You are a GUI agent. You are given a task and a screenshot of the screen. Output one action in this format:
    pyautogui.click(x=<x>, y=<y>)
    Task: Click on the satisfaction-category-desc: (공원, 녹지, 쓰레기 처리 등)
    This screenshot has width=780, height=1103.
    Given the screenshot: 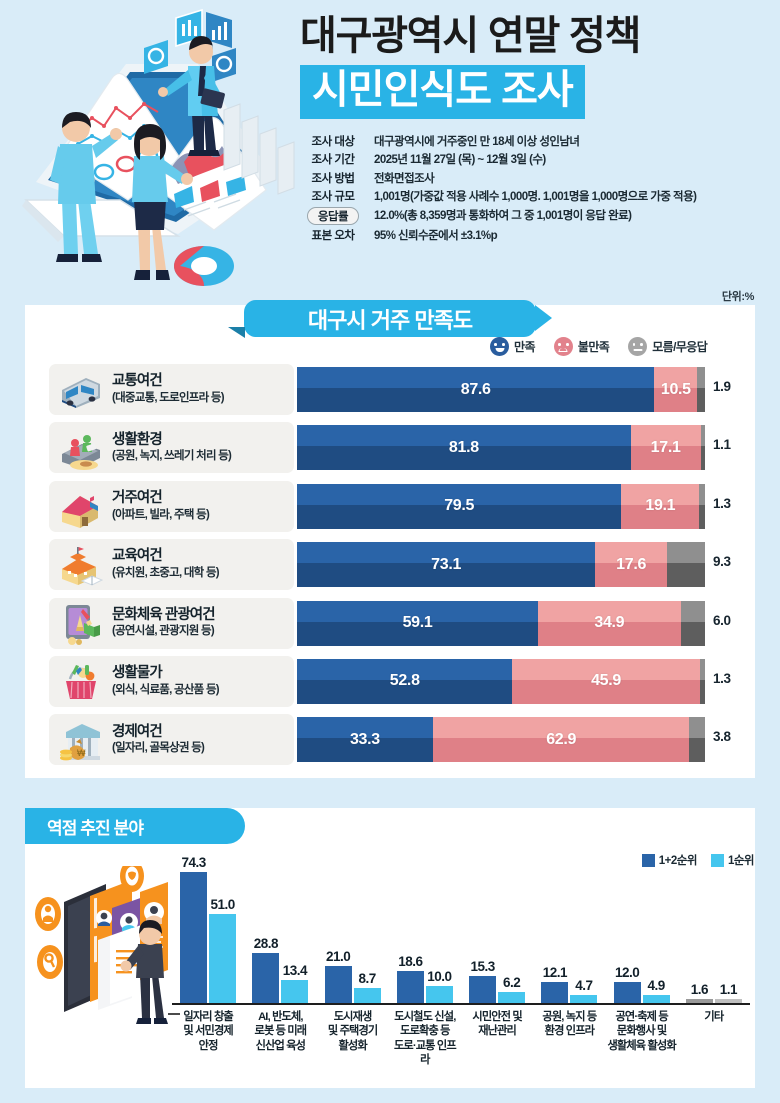 What is the action you would take?
    pyautogui.click(x=172, y=456)
    